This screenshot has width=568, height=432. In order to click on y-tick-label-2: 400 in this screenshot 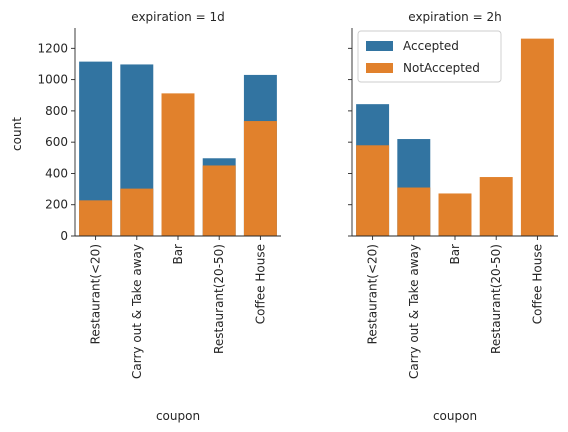, I will do `click(56, 173)`.